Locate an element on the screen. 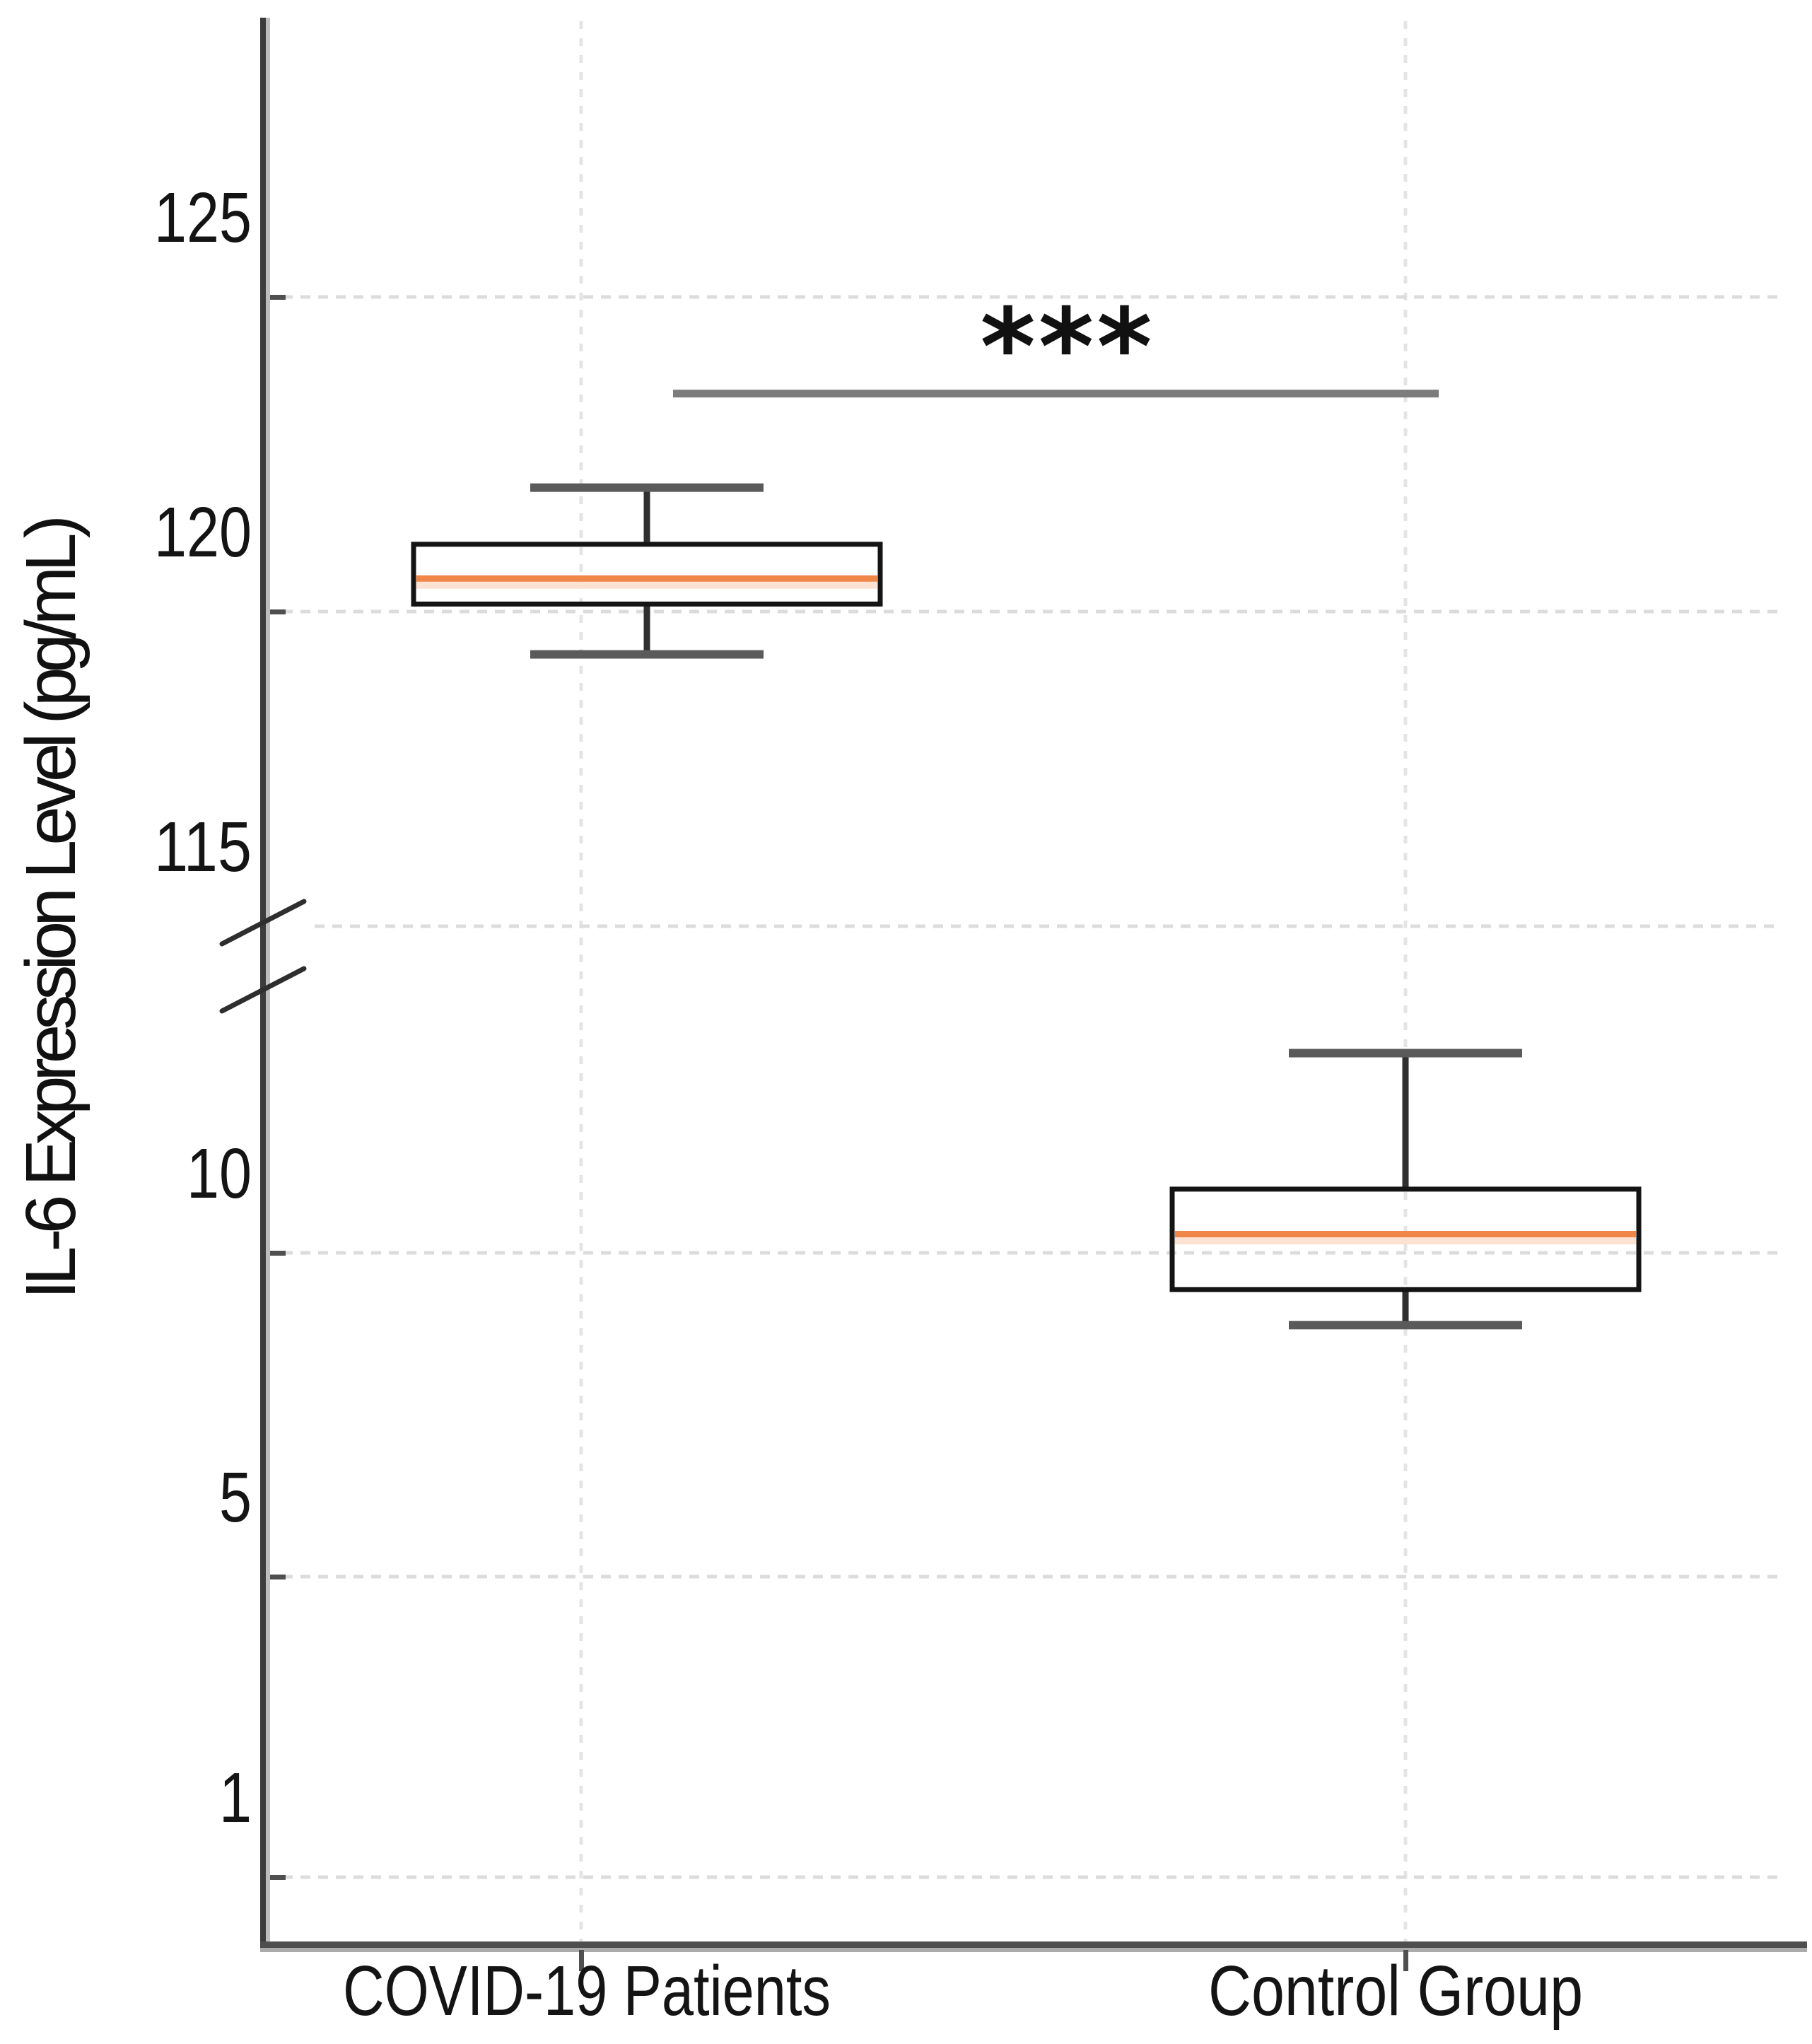 The width and height of the screenshot is (1812, 2044). x-tick-label: Control Group is located at coordinates (1395, 1991).